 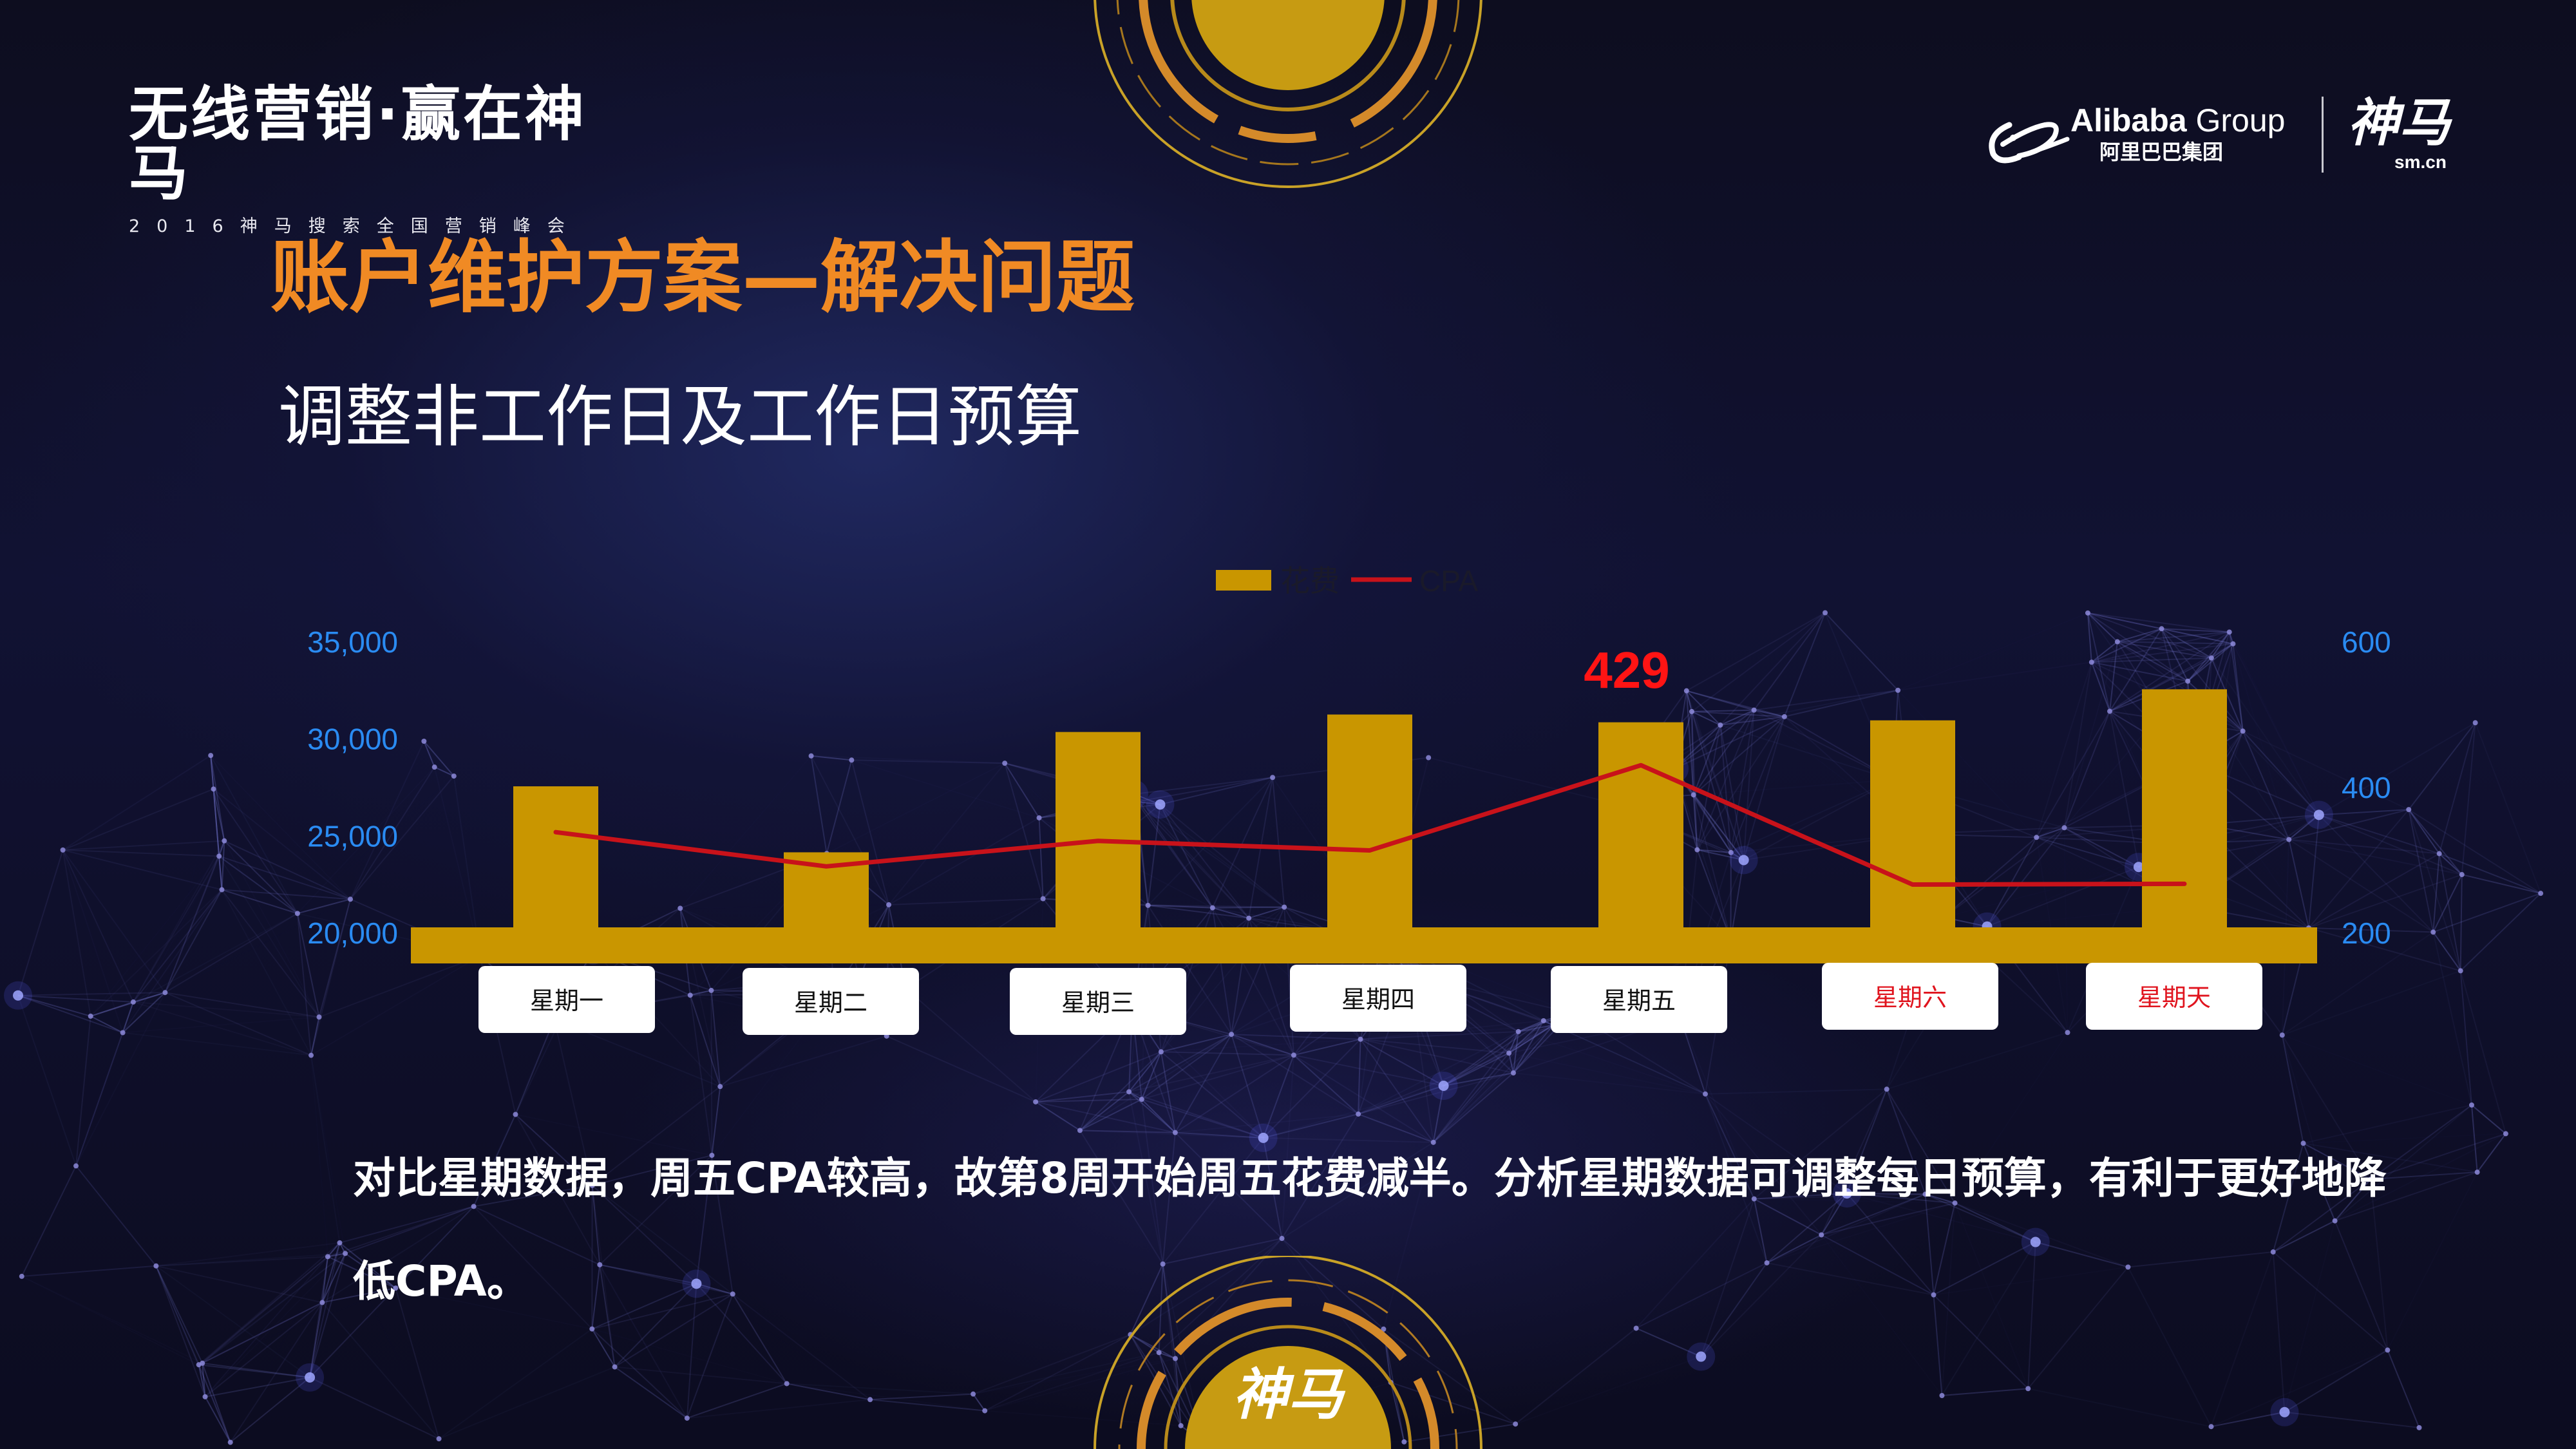 What do you see at coordinates (2030, 143) in the screenshot?
I see `alibaba-logo-icon` at bounding box center [2030, 143].